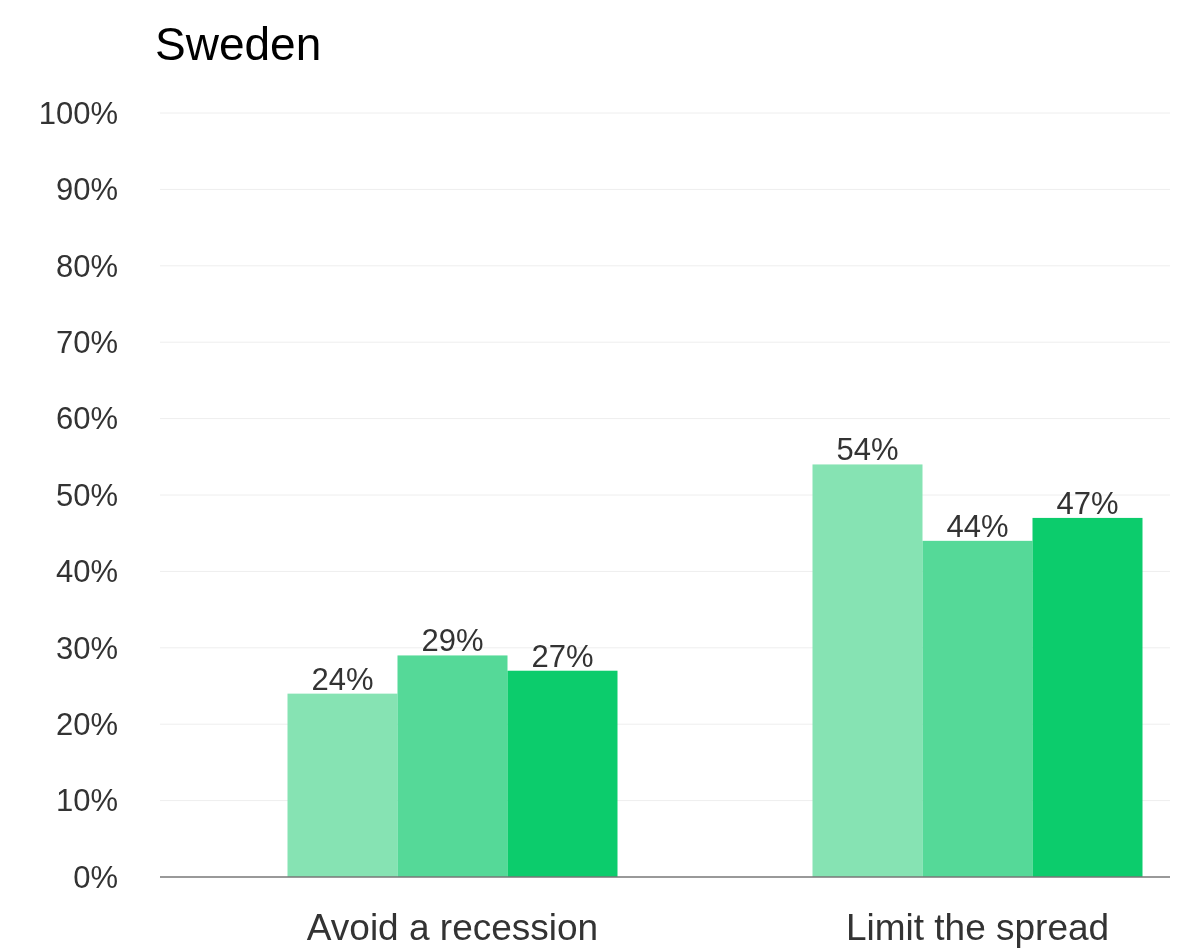 The image size is (1195, 951). Describe the element at coordinates (86, 648) in the screenshot. I see `y-tick-label: 30%` at that location.